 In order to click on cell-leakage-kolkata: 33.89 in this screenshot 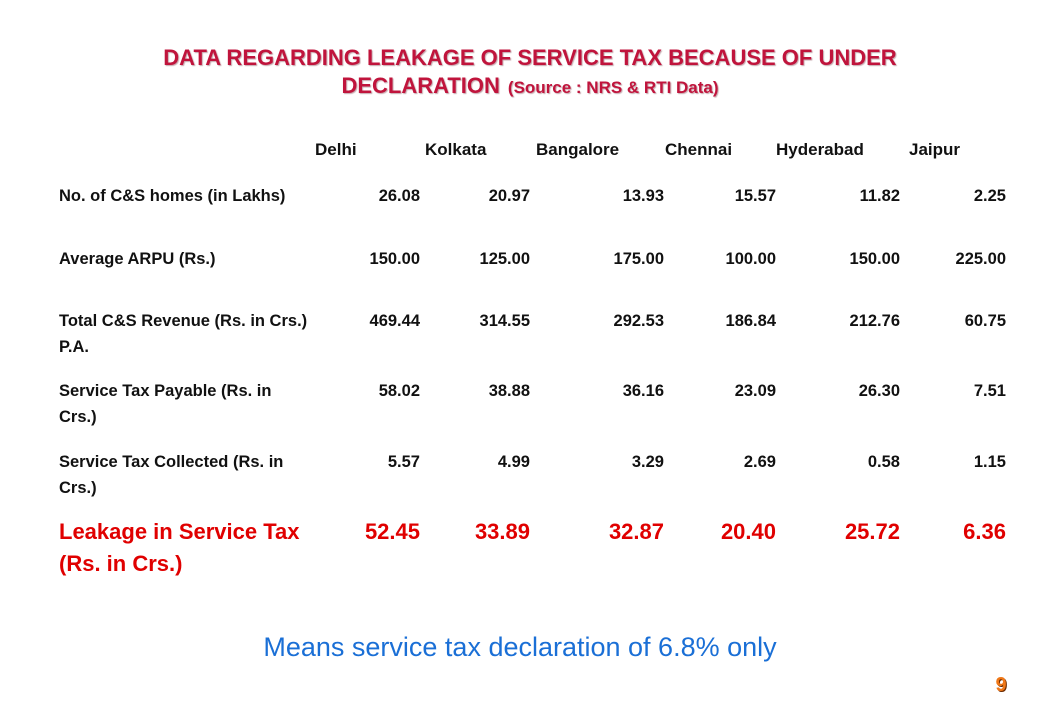, I will do `click(502, 531)`.